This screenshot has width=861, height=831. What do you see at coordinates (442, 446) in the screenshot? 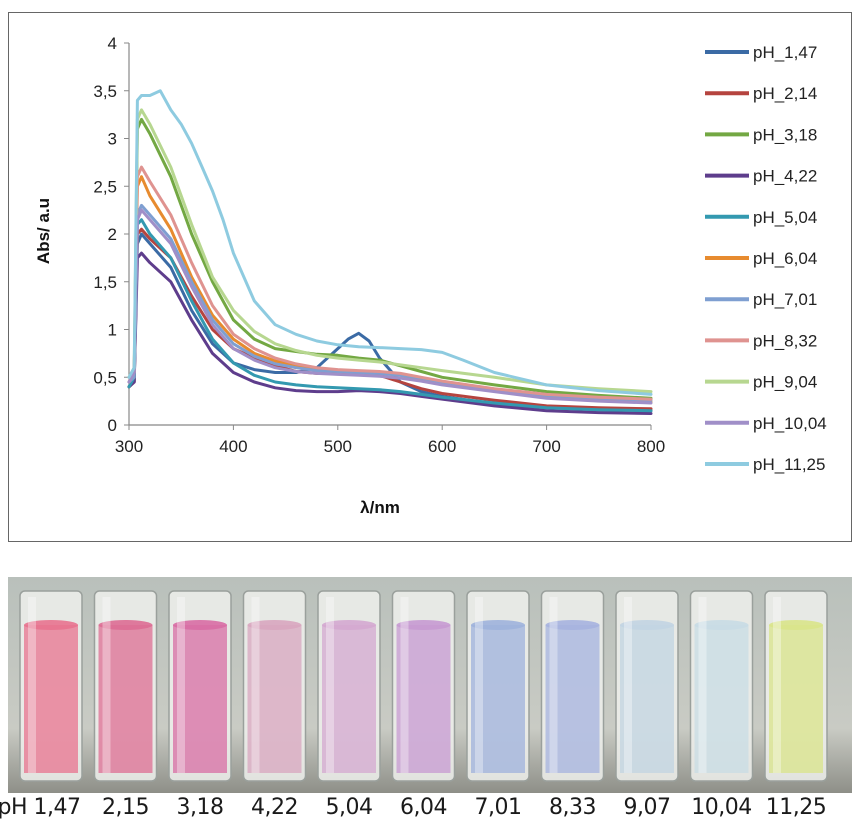
I see `x-tick-label: 600` at bounding box center [442, 446].